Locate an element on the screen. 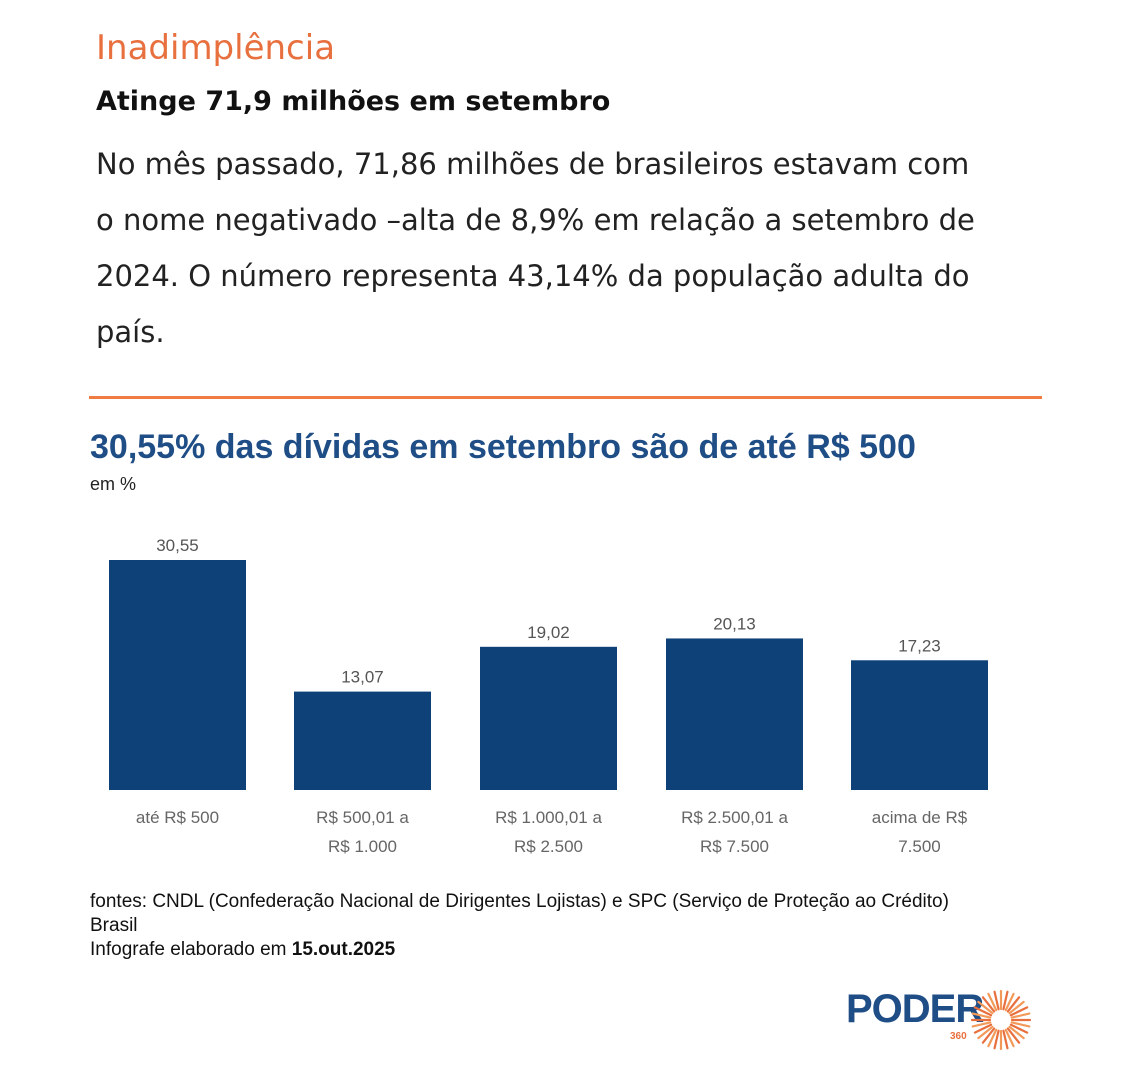 Image resolution: width=1133 pixels, height=1071 pixels. category-label-4-1: 7.500 is located at coordinates (919, 846).